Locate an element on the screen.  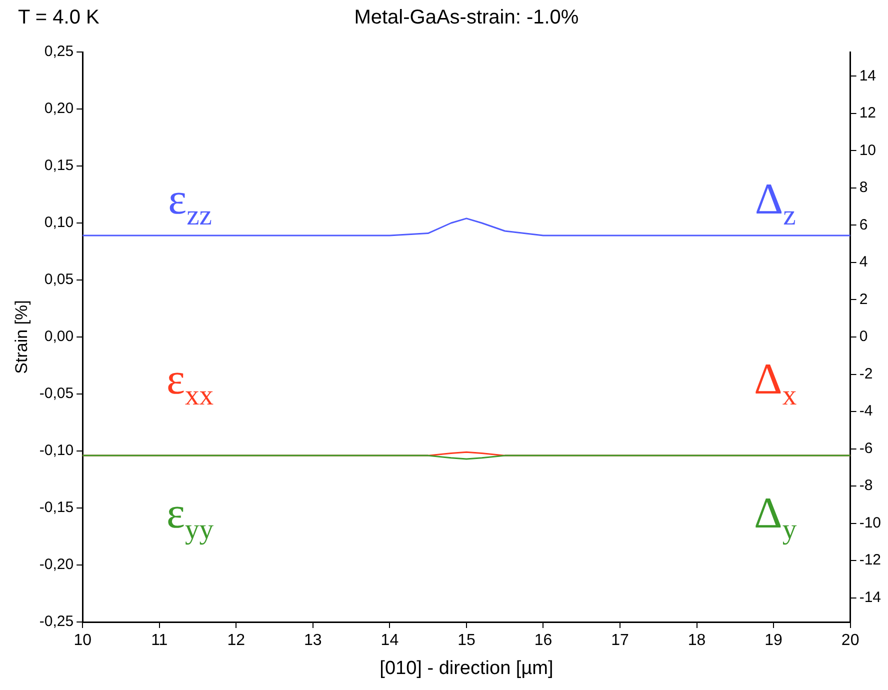
y-tick-label: -0,25 is located at coordinates (56, 621).